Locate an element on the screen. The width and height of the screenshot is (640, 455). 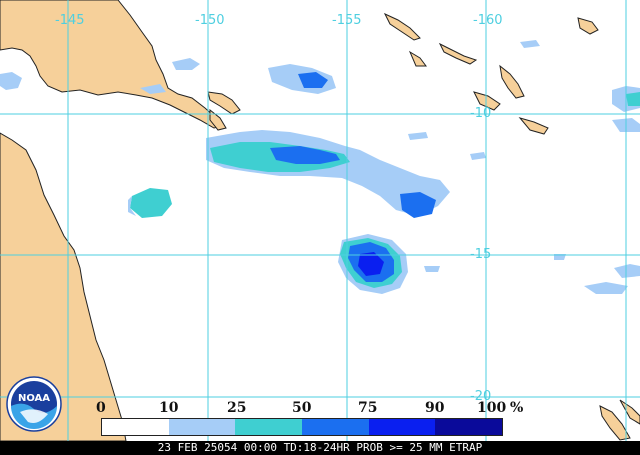
longitude-label-150: -150 is located at coordinates (210, 20).